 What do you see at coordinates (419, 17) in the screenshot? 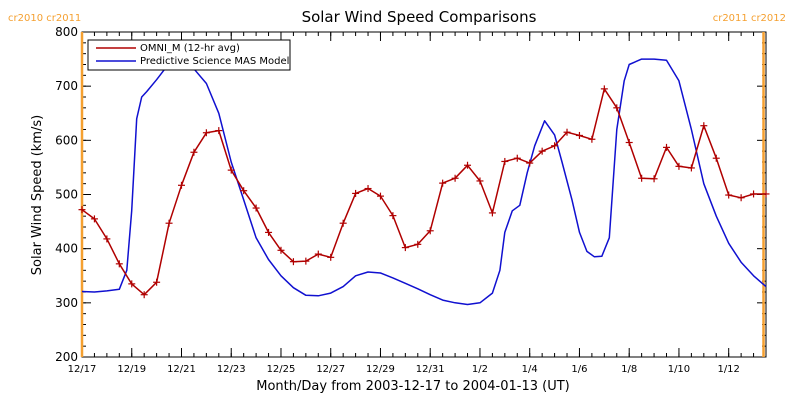
I see `chart-title: Solar Wind Speed Comparisons` at bounding box center [419, 17].